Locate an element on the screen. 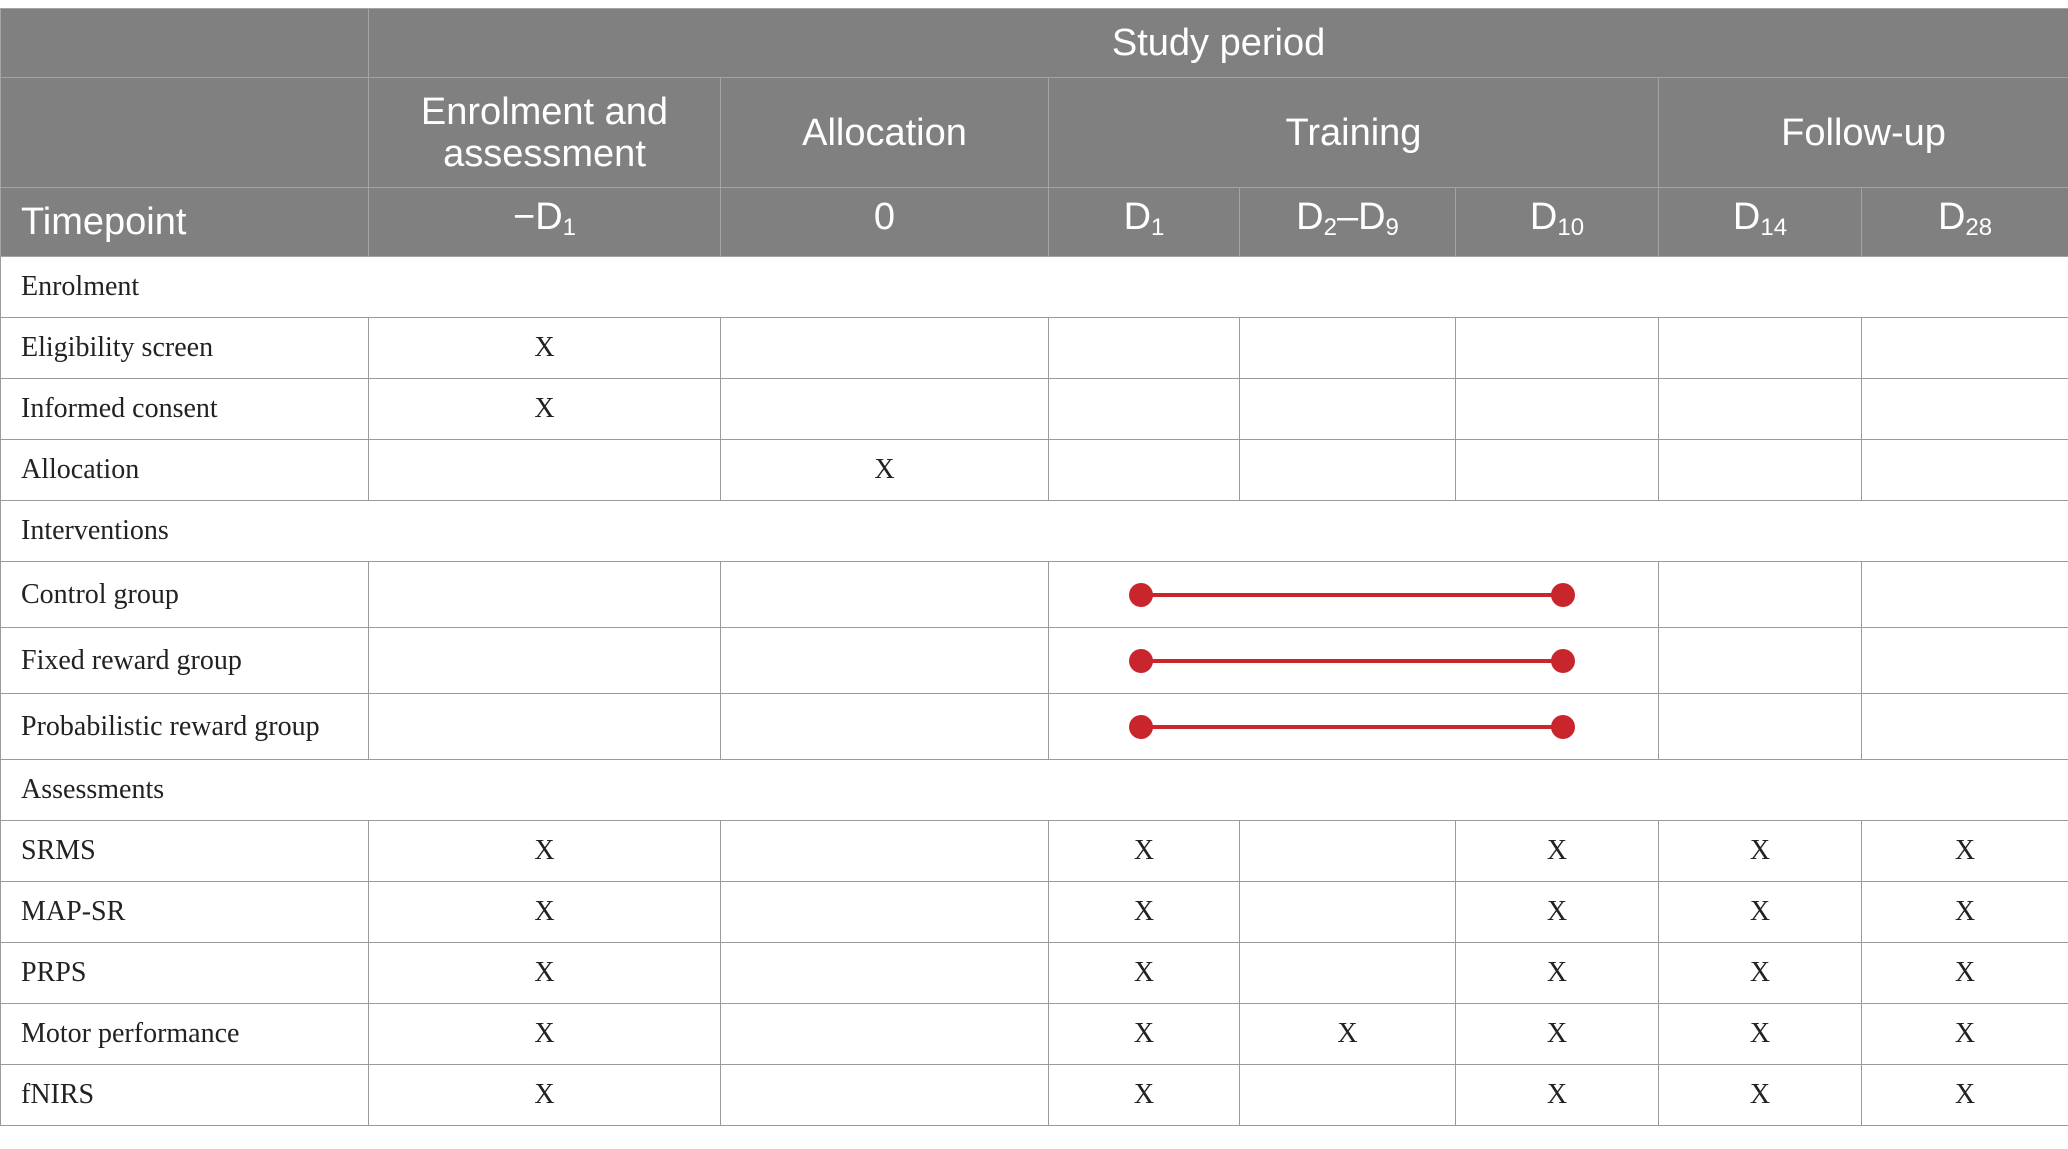  row-label: Eligibility screen is located at coordinates (184, 348).